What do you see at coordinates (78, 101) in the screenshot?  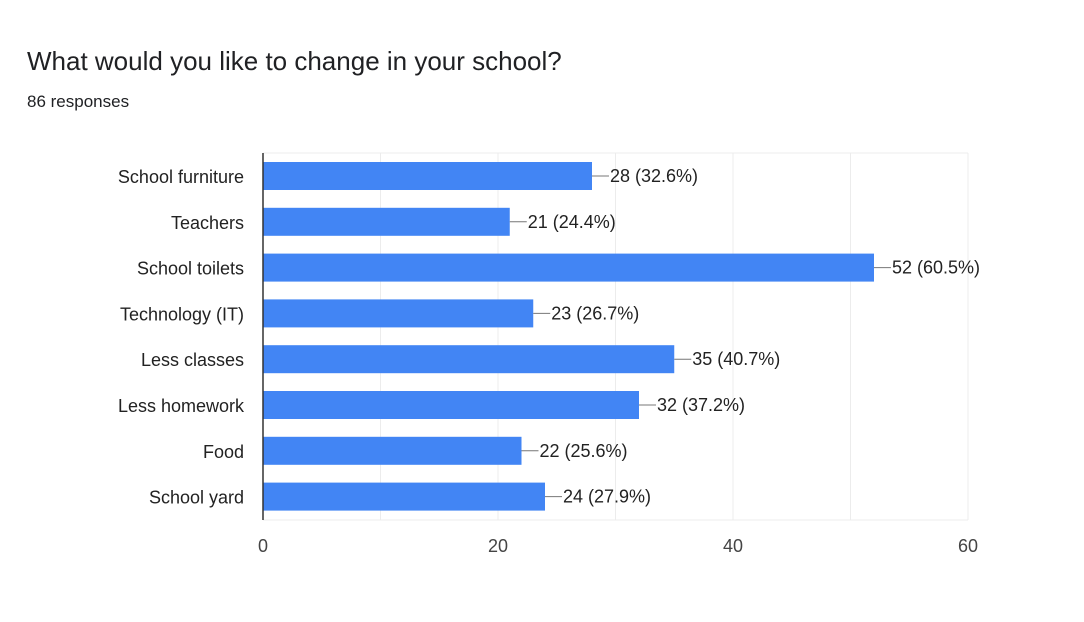 I see `response-count: 86 responses` at bounding box center [78, 101].